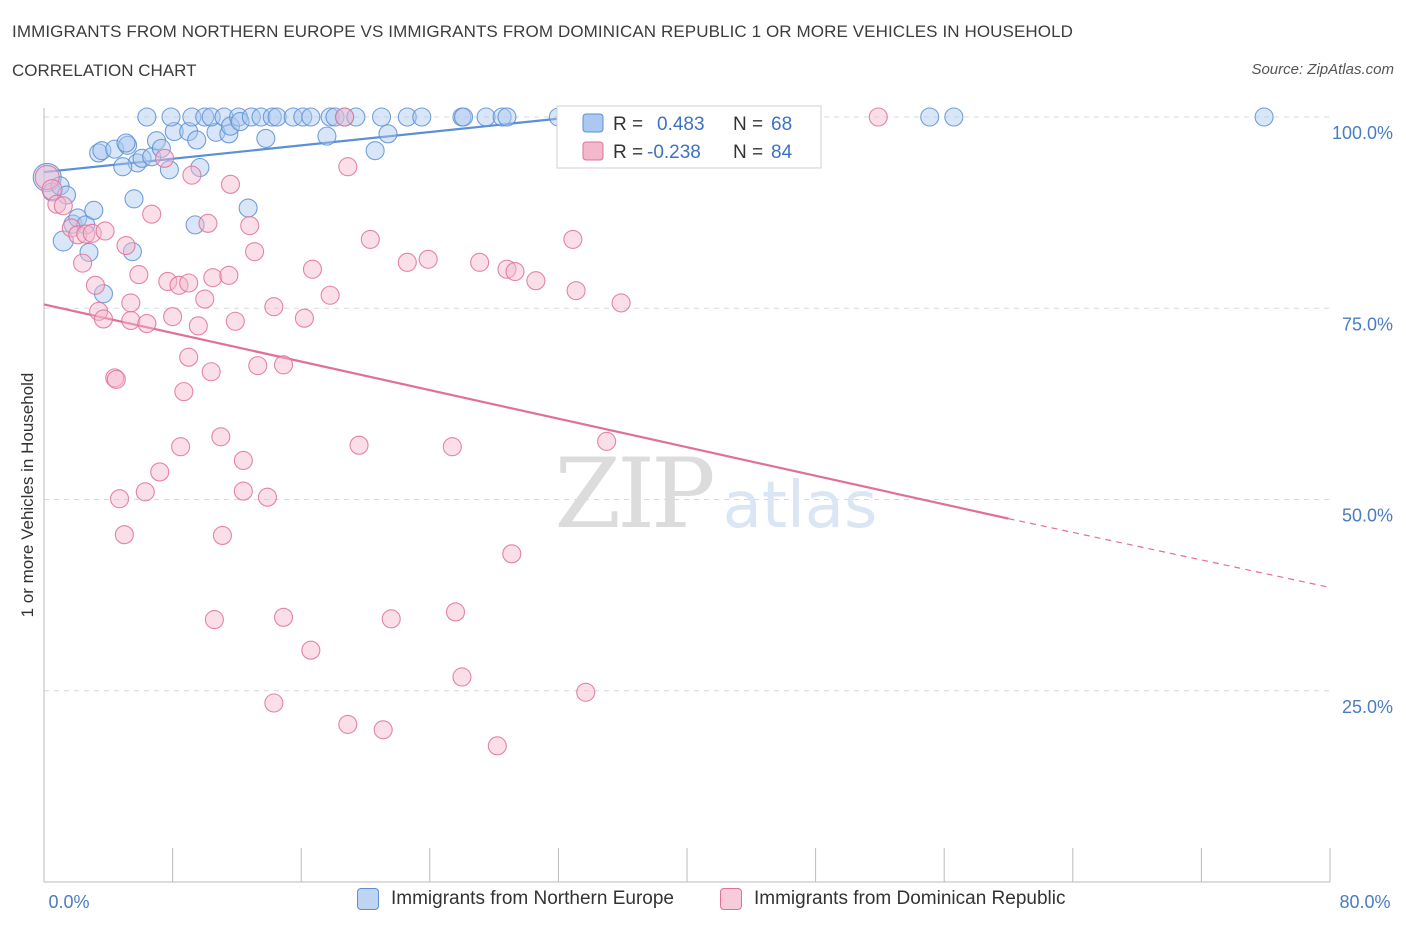  I want to click on legend-n-value: 84, so click(782, 152).